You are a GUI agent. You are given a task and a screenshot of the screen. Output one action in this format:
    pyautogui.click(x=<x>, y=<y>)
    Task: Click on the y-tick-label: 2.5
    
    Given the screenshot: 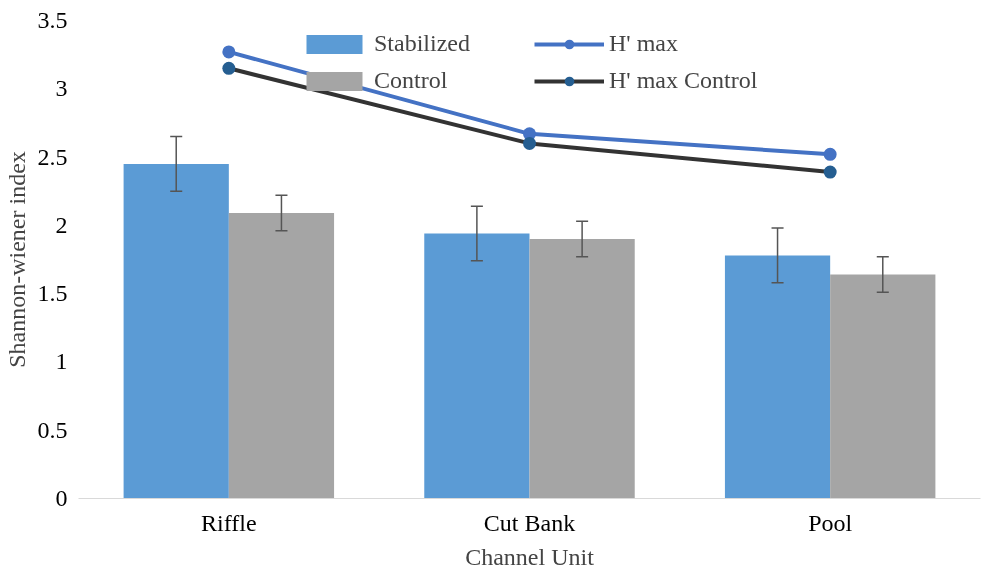 What is the action you would take?
    pyautogui.click(x=52, y=156)
    